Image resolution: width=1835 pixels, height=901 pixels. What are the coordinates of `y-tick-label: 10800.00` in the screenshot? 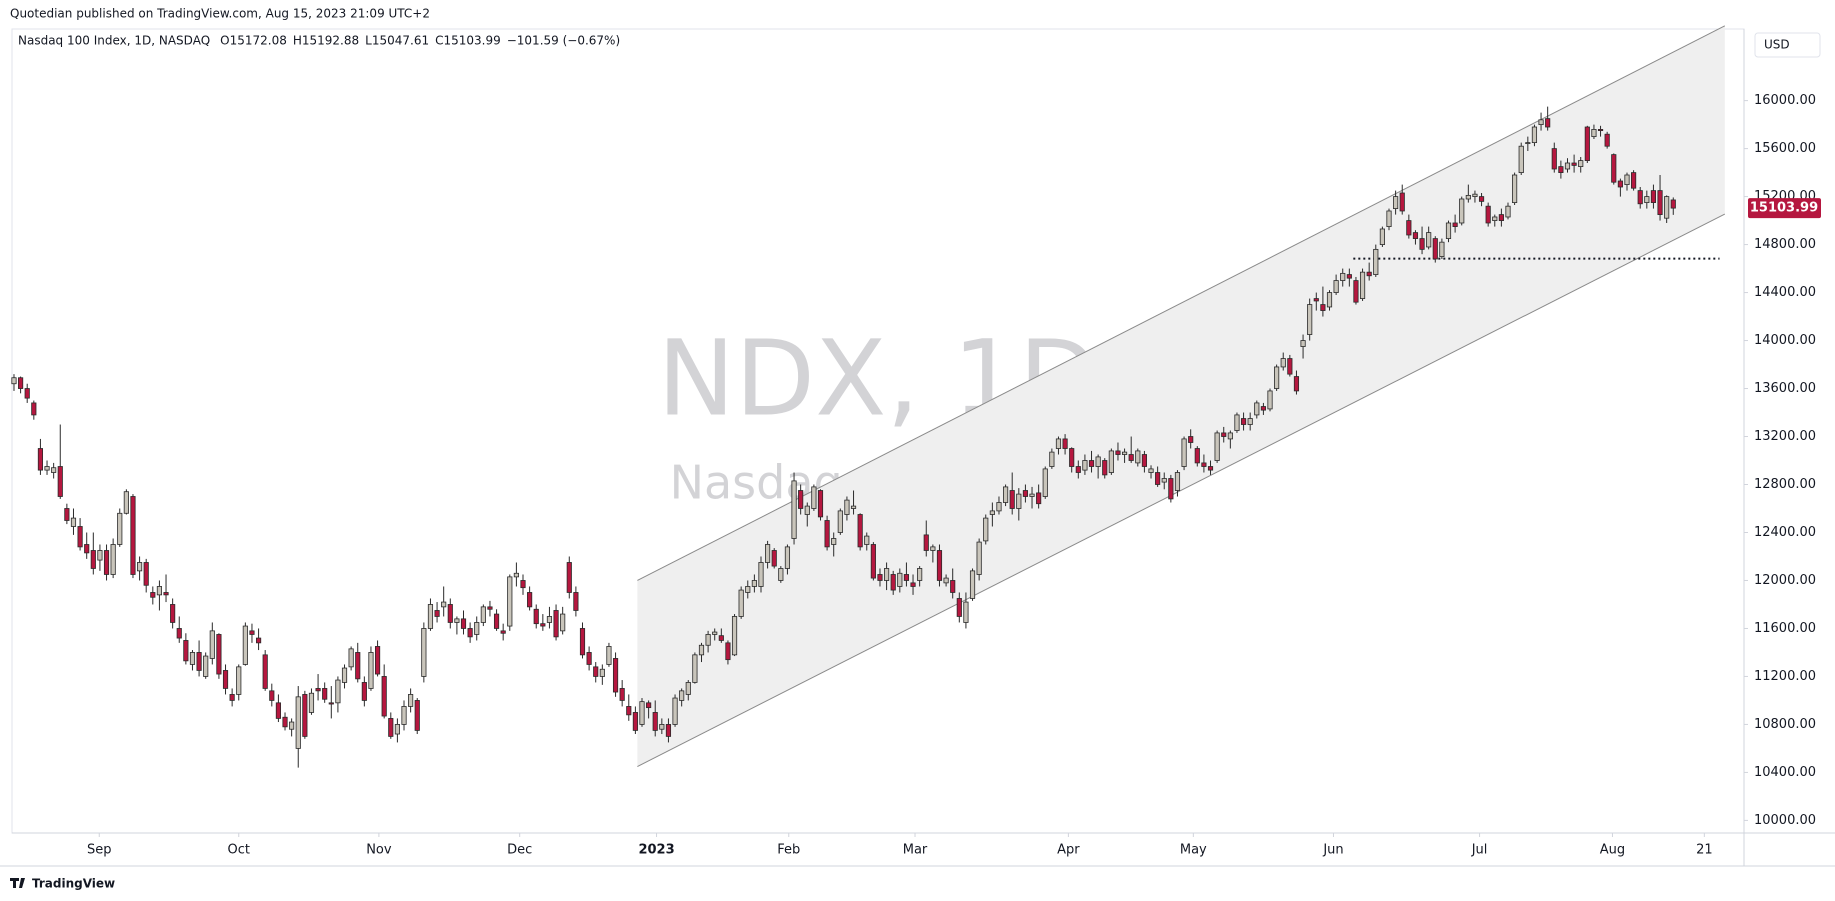 It's located at (1785, 724).